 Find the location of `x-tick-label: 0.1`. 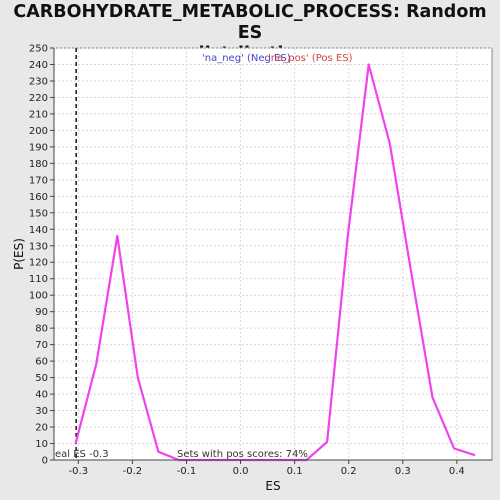

x-tick-label: 0.1 is located at coordinates (295, 471).